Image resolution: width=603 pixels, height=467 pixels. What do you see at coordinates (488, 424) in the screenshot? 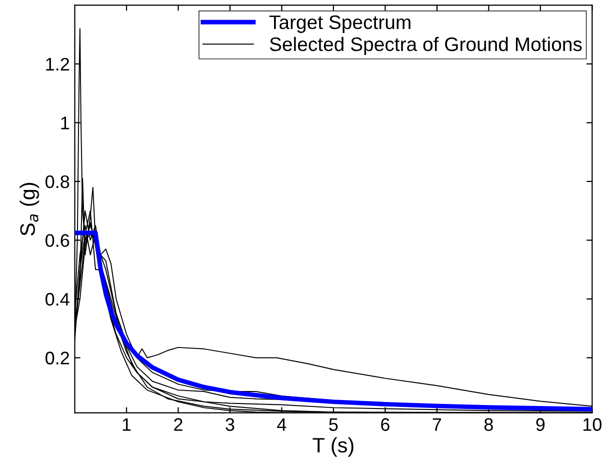
I see `x-tick-label: 8` at bounding box center [488, 424].